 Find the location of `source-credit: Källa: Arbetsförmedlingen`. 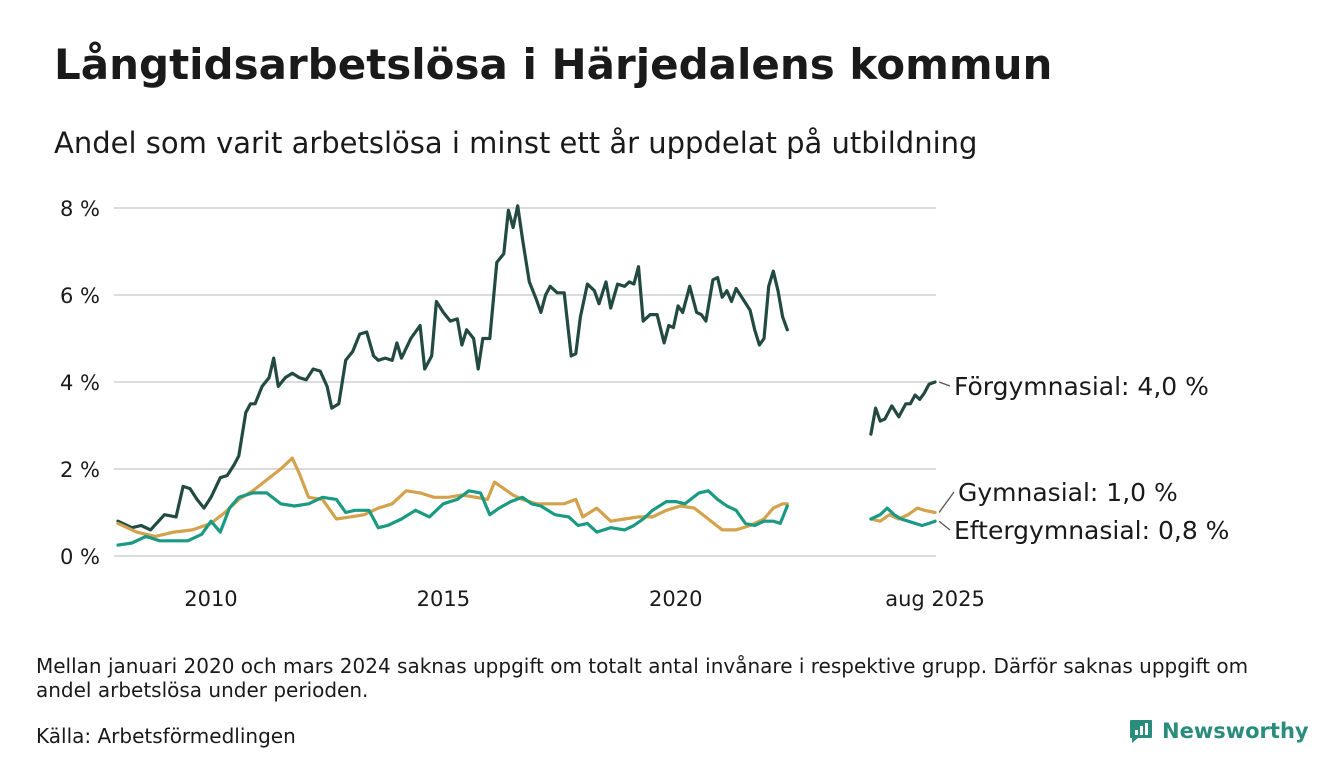

source-credit: Källa: Arbetsförmedlingen is located at coordinates (166, 736).